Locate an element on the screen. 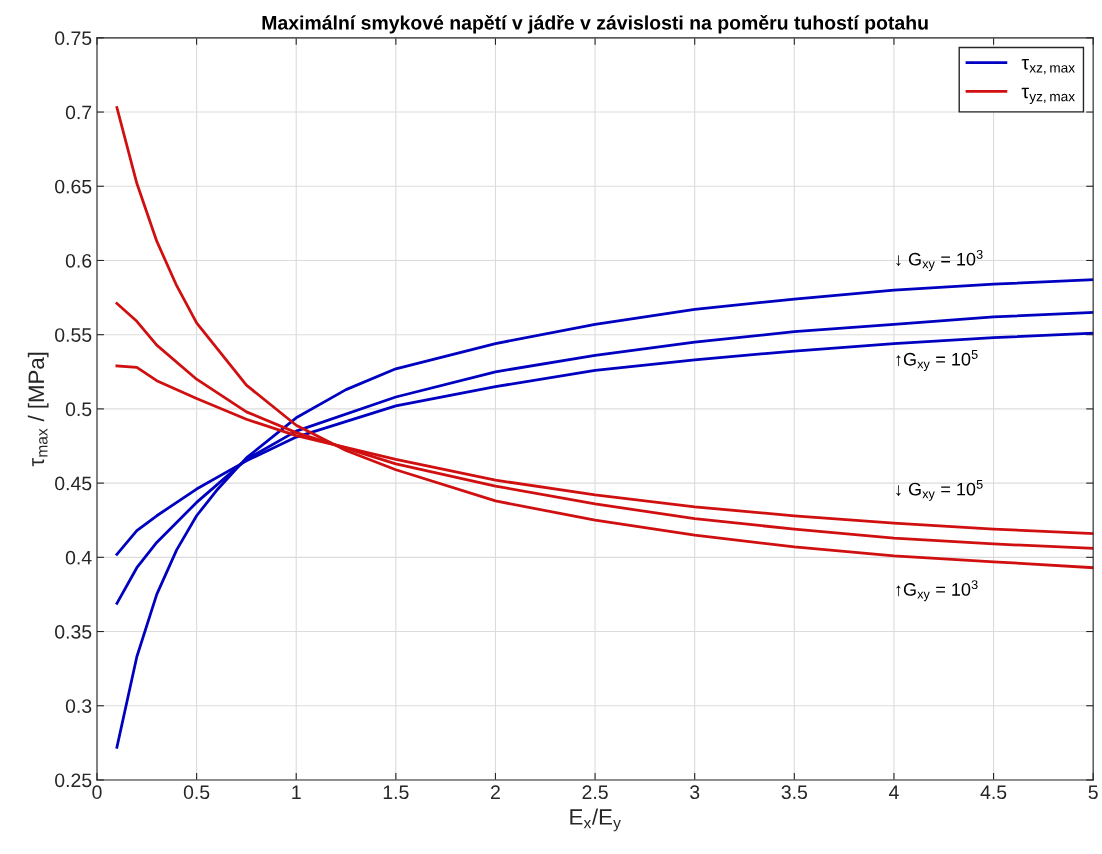  x-axis-title: E$_{x}$/E$_{y}$ is located at coordinates (595, 820).